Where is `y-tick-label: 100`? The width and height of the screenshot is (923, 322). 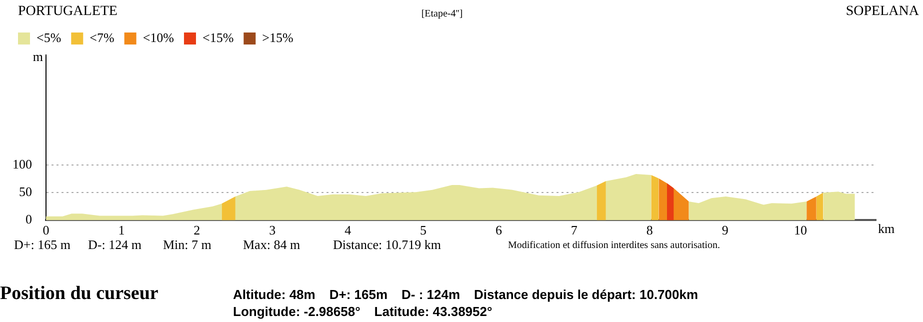 y-tick-label: 100 is located at coordinates (22, 164).